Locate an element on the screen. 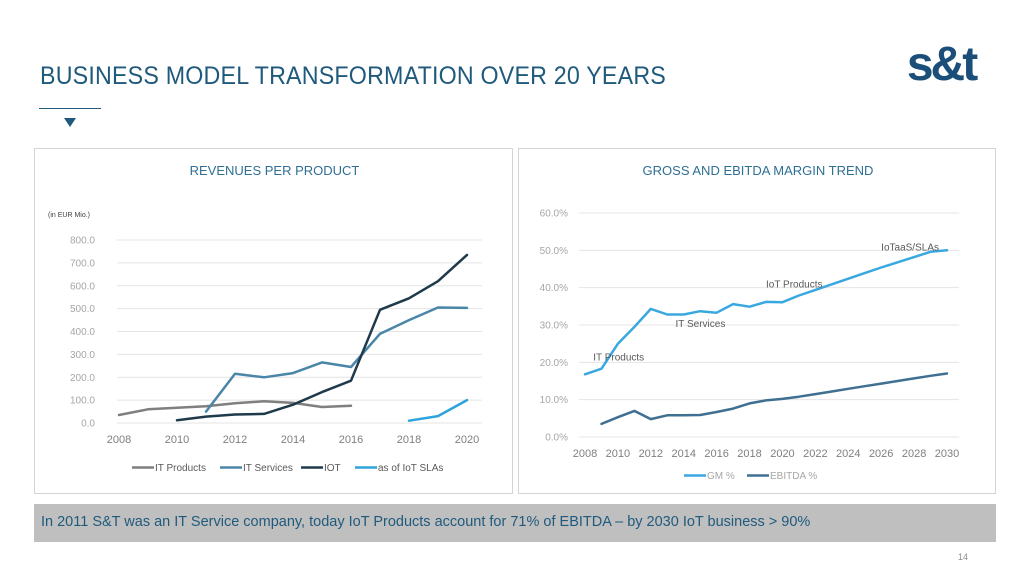 The image size is (1024, 576). annotation-label: IT Products is located at coordinates (618, 357).